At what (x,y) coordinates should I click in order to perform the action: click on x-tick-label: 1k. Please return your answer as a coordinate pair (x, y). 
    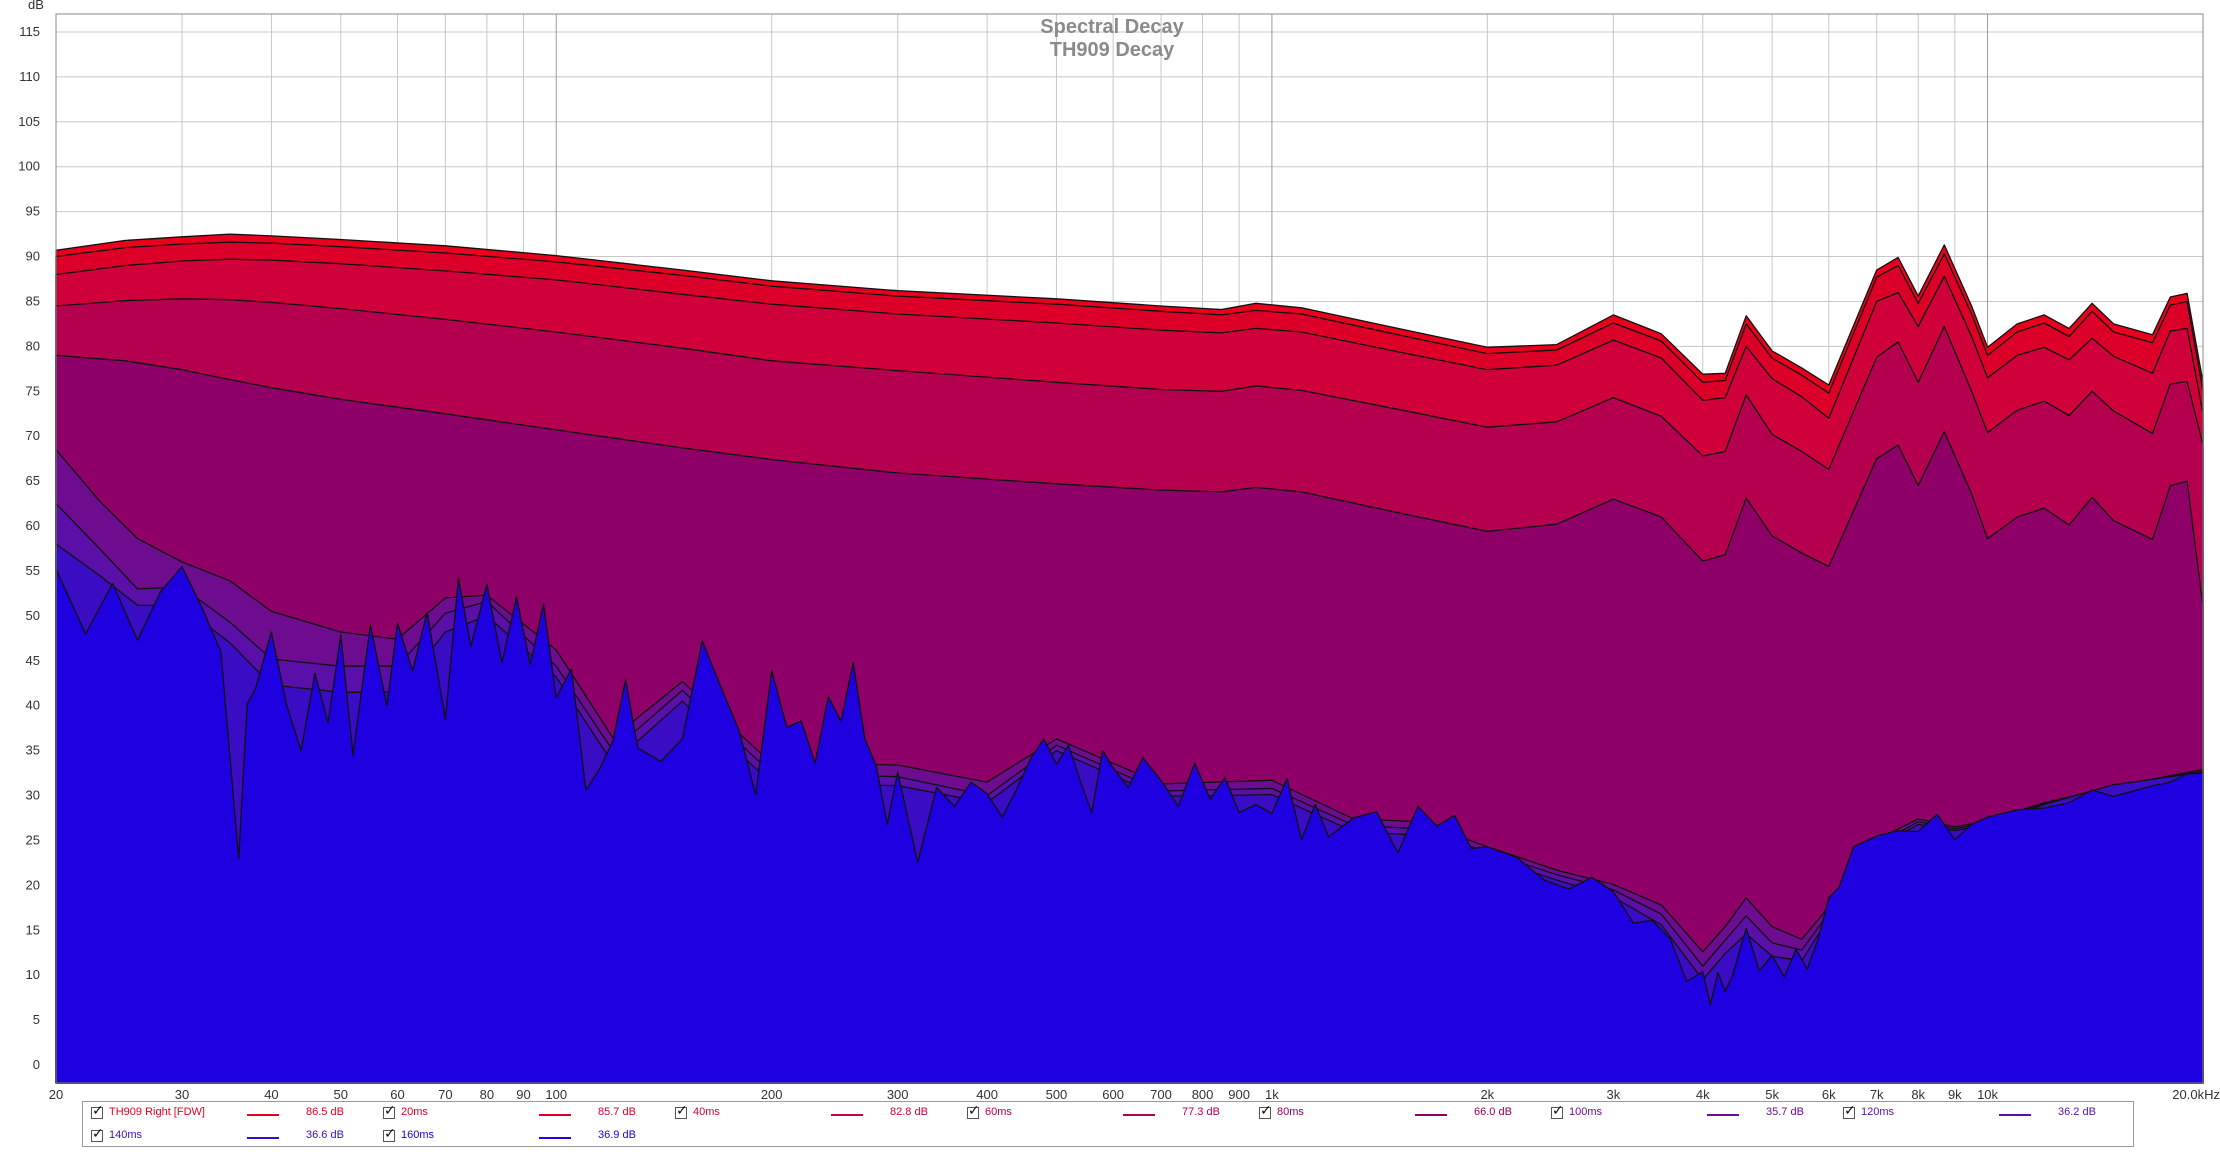
    Looking at the image, I should click on (1272, 1094).